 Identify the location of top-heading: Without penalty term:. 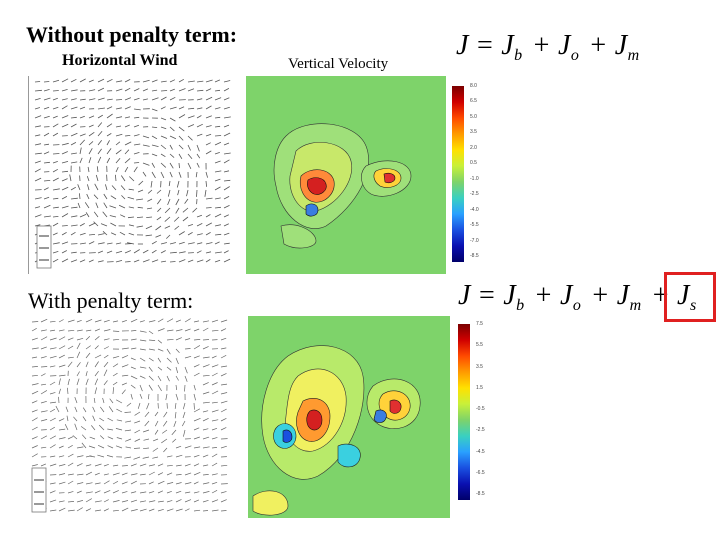
(132, 34).